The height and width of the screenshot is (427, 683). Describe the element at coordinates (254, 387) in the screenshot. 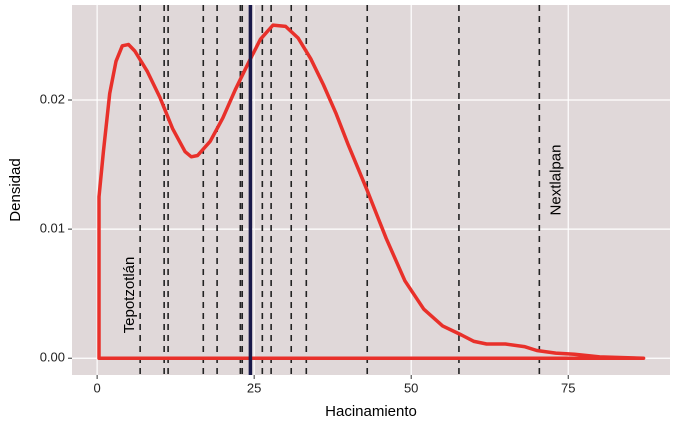

I see `x-tick-label: 25` at that location.